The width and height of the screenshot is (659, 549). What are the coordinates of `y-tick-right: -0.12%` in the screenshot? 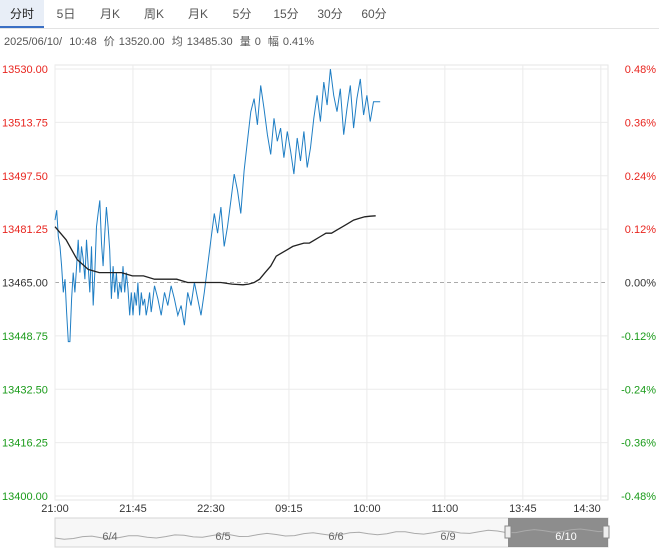 It's located at (638, 337).